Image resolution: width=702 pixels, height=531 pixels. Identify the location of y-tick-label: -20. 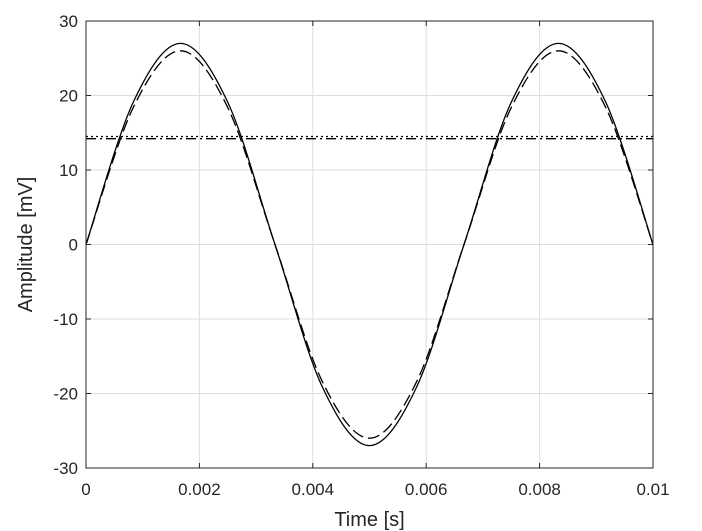
(65, 394).